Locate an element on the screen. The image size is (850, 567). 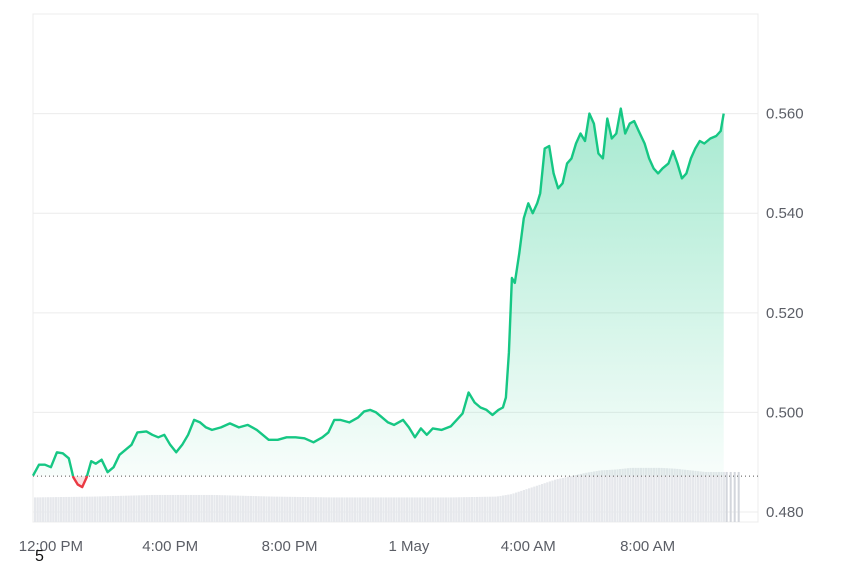
y-tick-label: 0.520 is located at coordinates (785, 313).